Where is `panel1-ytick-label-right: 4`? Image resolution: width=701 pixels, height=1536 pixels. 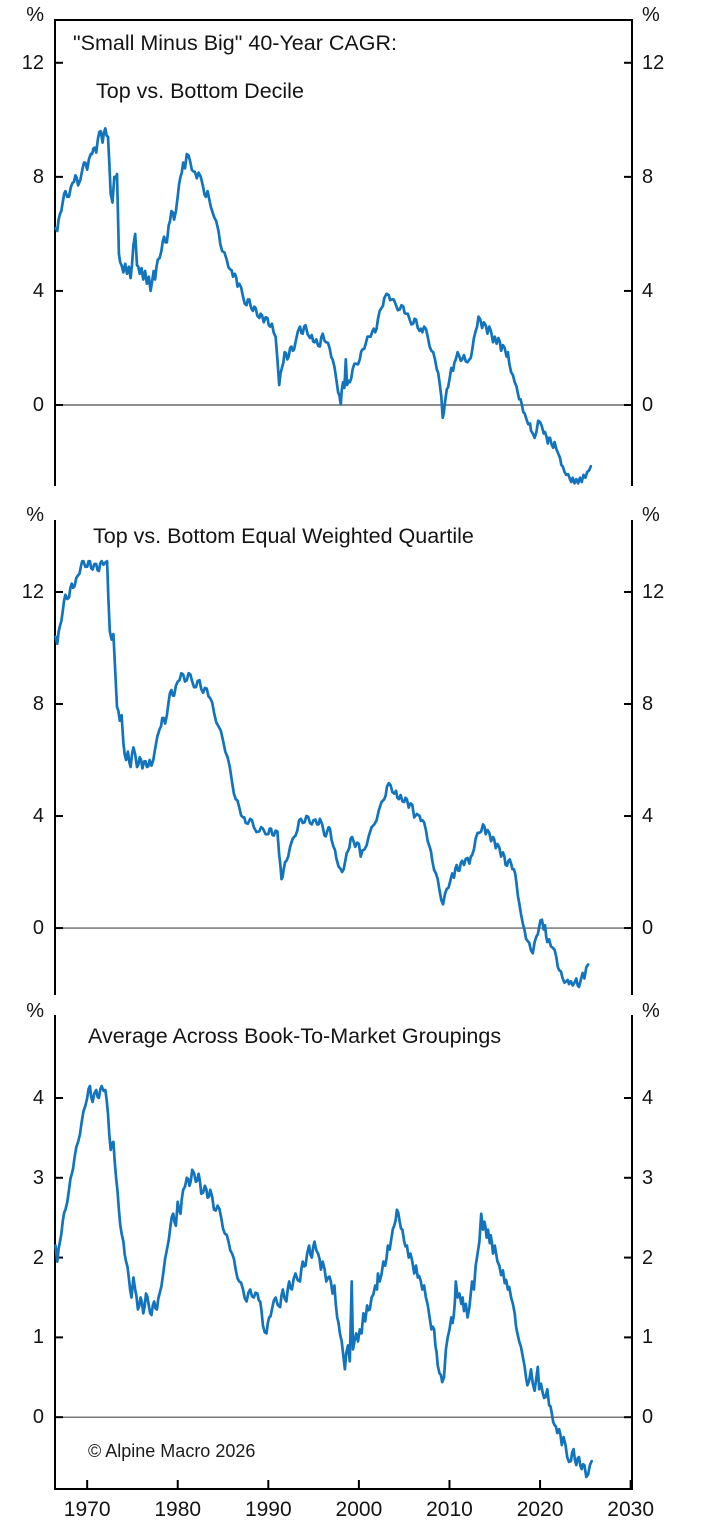
panel1-ytick-label-right: 4 is located at coordinates (648, 290).